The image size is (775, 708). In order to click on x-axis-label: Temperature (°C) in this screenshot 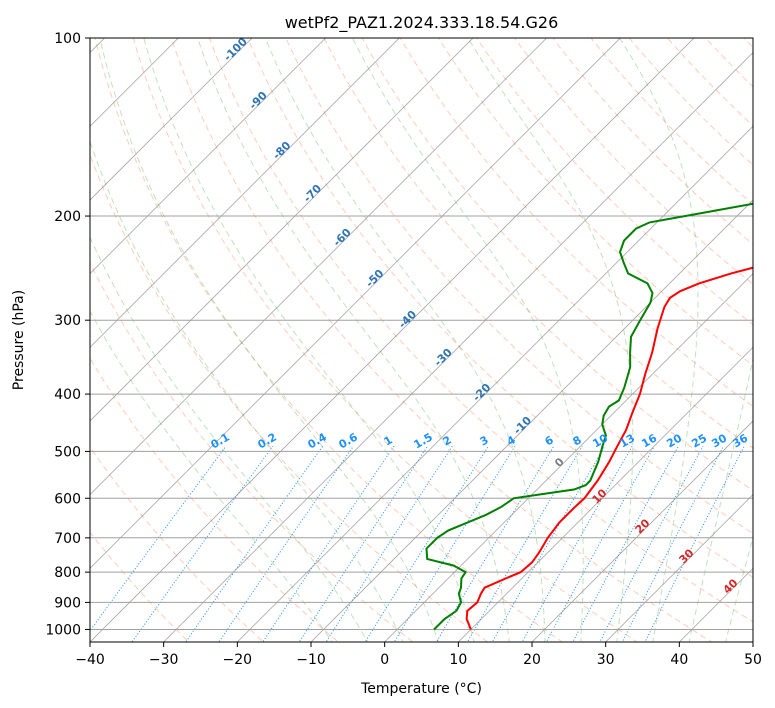, I will do `click(421, 689)`.